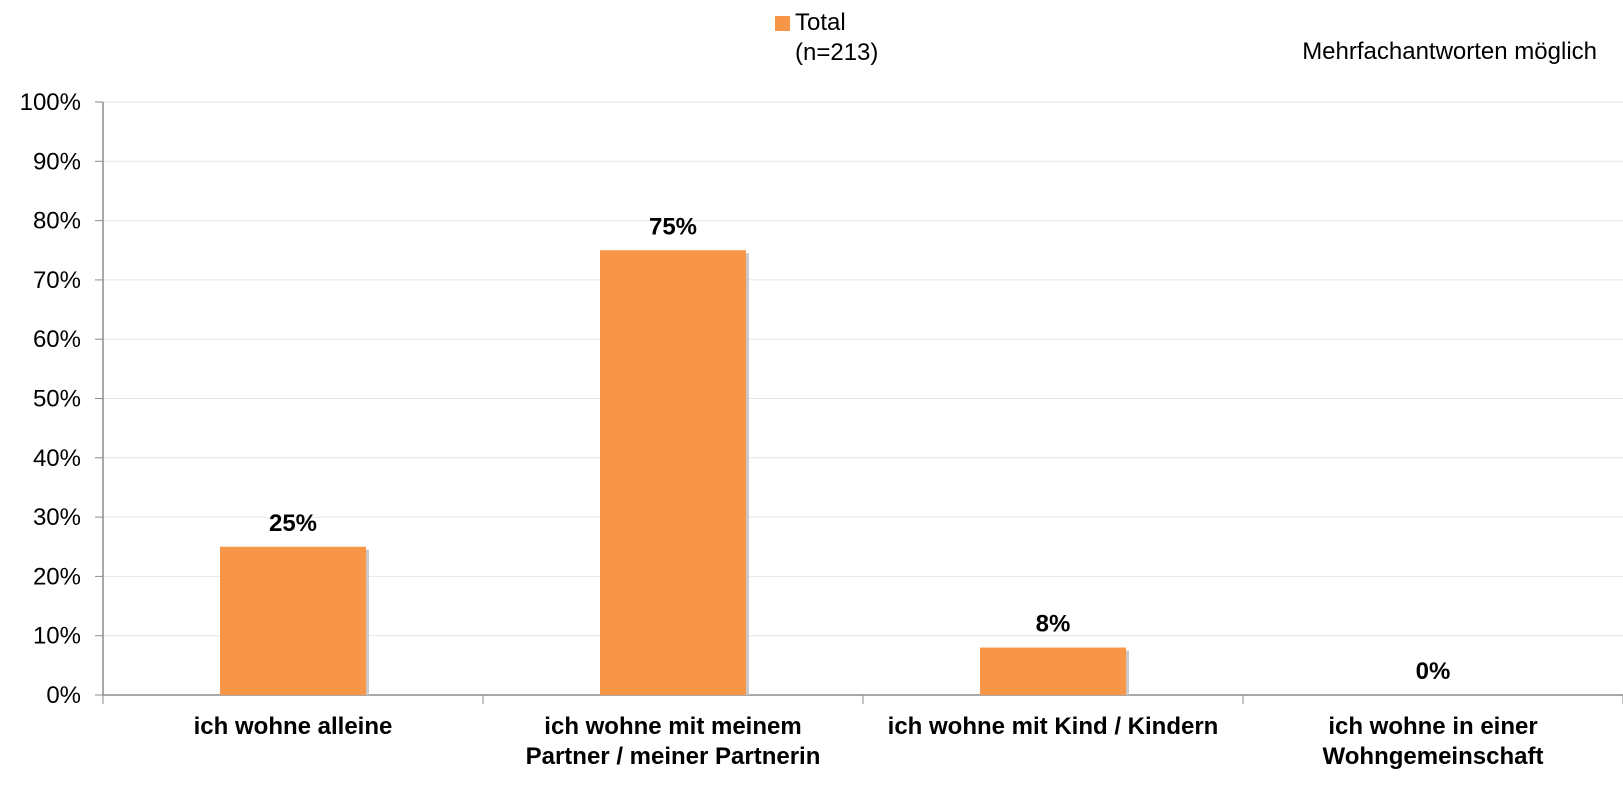 The image size is (1623, 801). What do you see at coordinates (50, 102) in the screenshot?
I see `y-tick-label: 100%` at bounding box center [50, 102].